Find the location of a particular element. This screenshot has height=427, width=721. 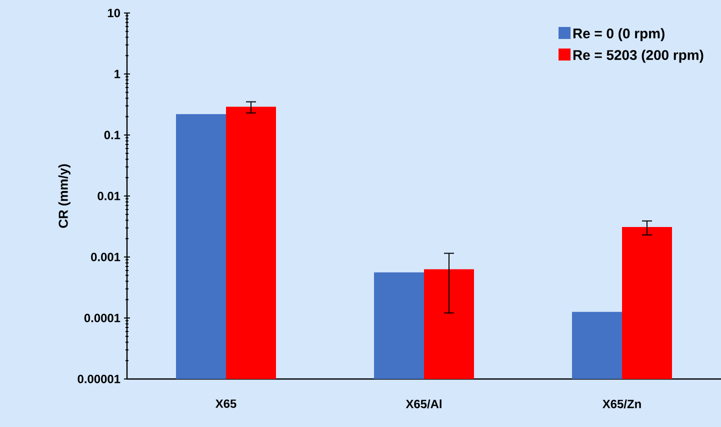

y-tick-label: 10 is located at coordinates (114, 13).